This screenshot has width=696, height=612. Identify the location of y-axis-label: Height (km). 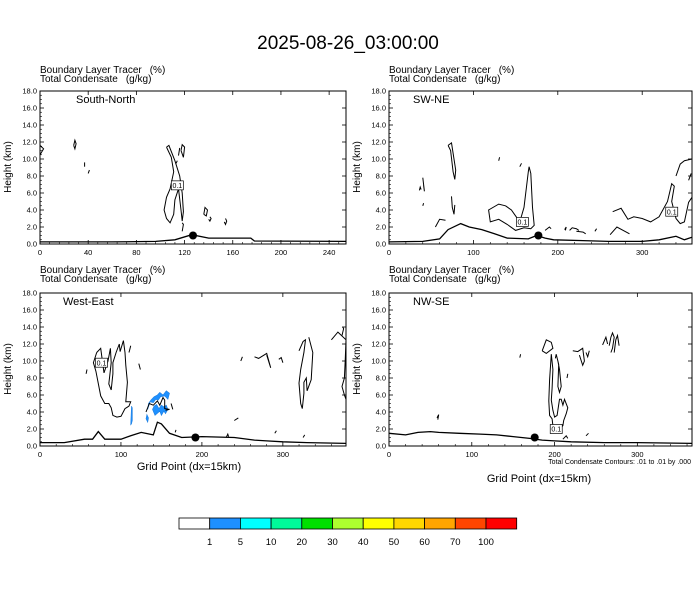
(8, 167).